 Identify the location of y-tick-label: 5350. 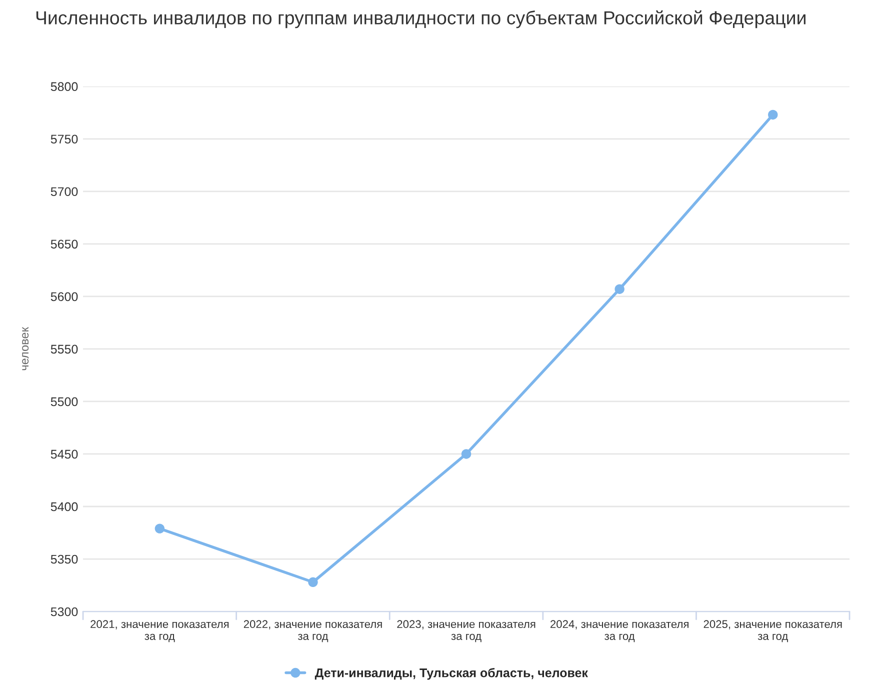
(64, 559).